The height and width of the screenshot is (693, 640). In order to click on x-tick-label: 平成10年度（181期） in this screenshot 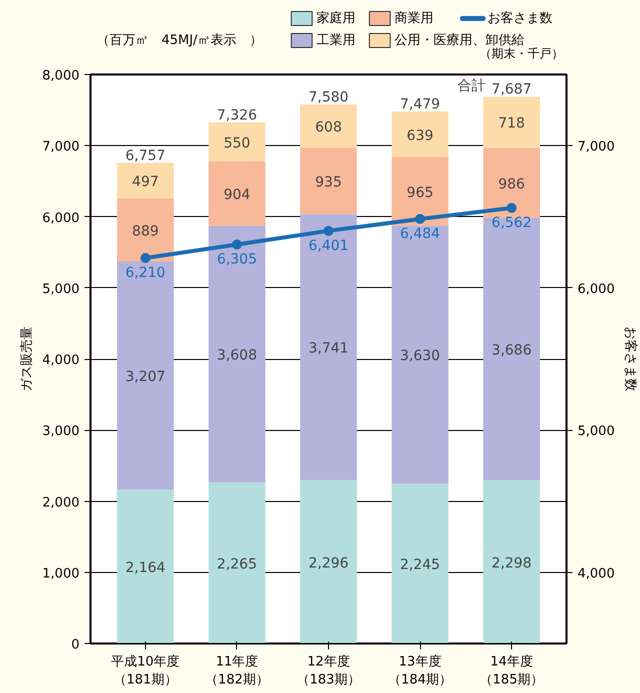, I will do `click(145, 671)`.